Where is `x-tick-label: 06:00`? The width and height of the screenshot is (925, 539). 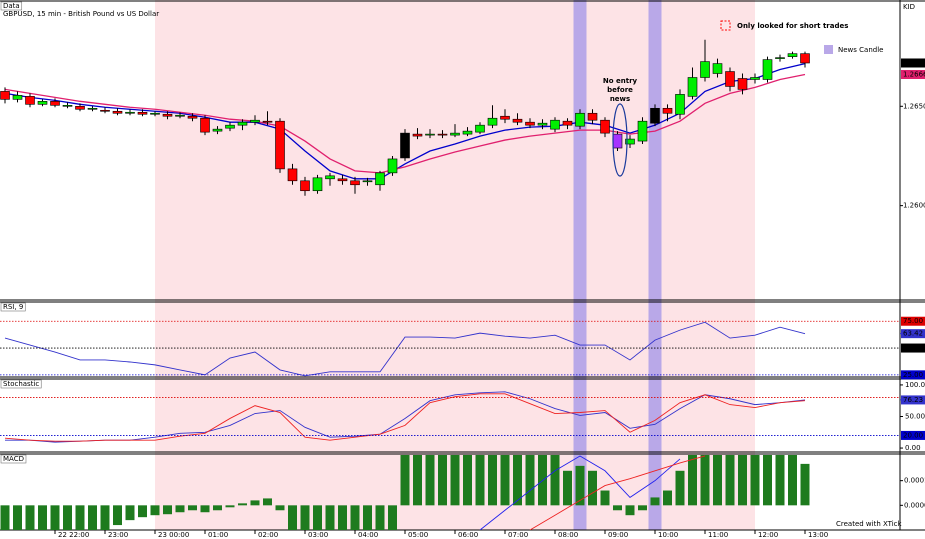
x-tick-label: 06:00 is located at coordinates (468, 535).